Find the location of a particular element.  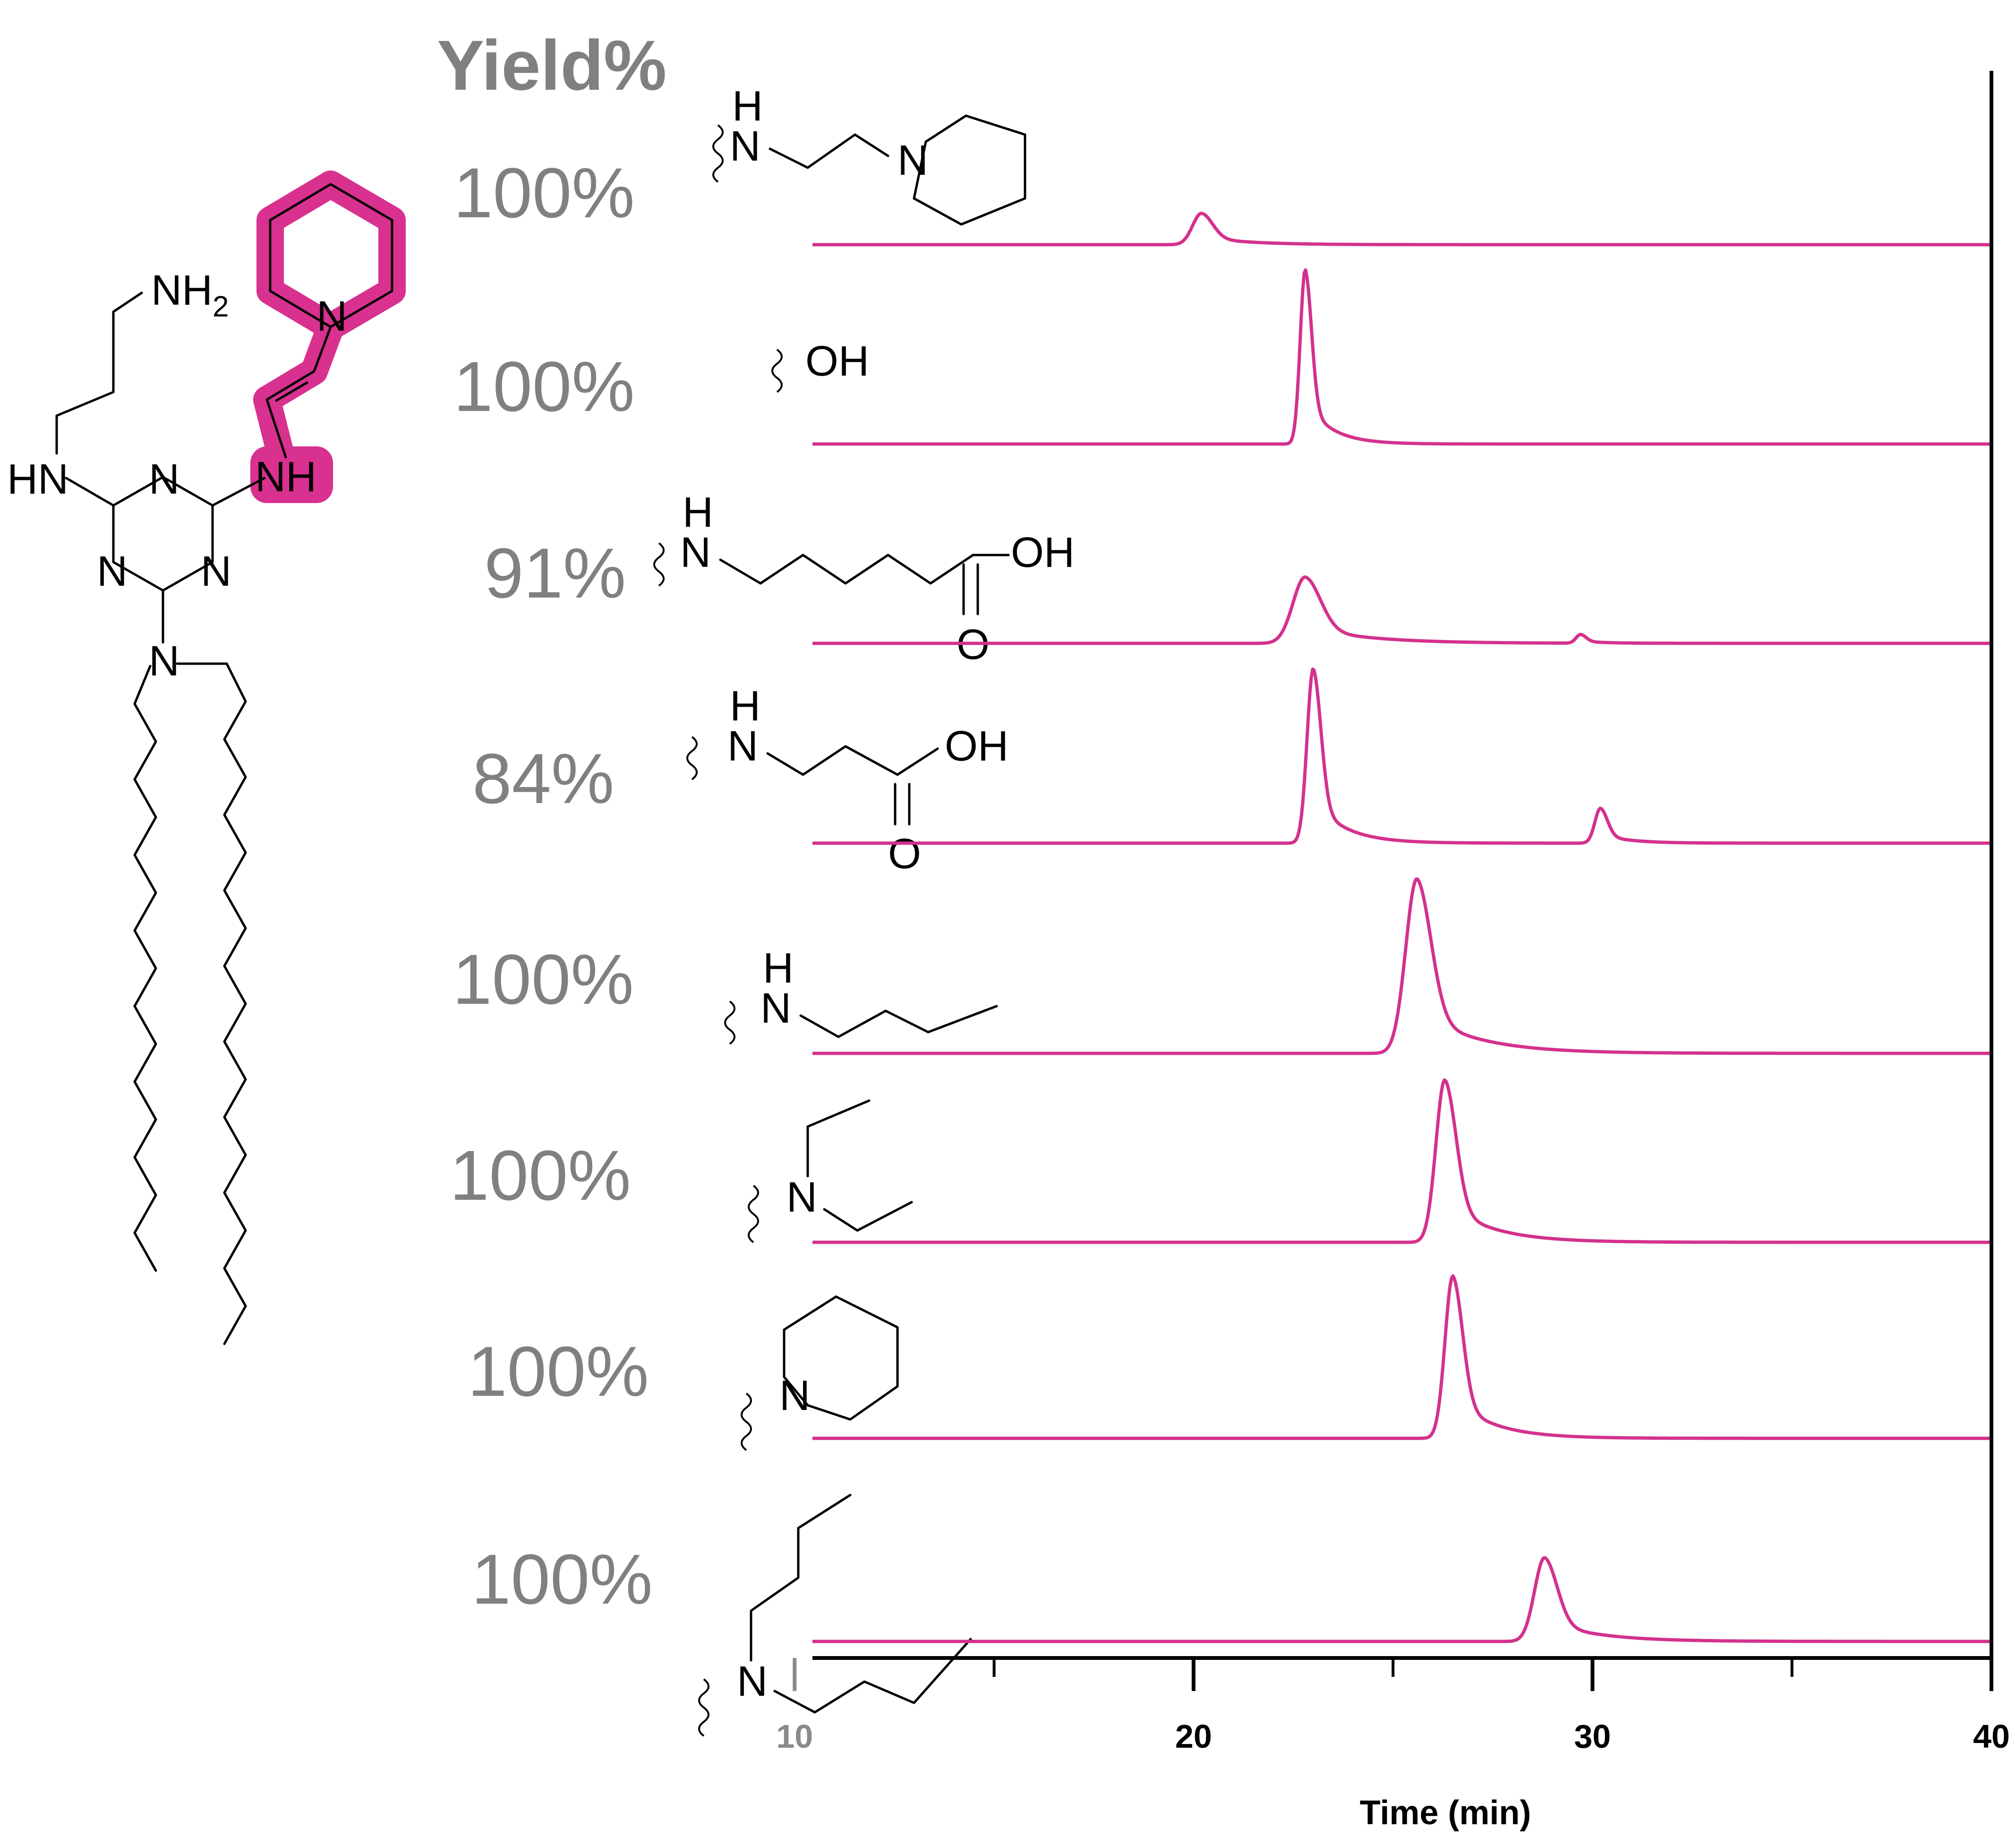

core-hn: HN is located at coordinates (37, 479).